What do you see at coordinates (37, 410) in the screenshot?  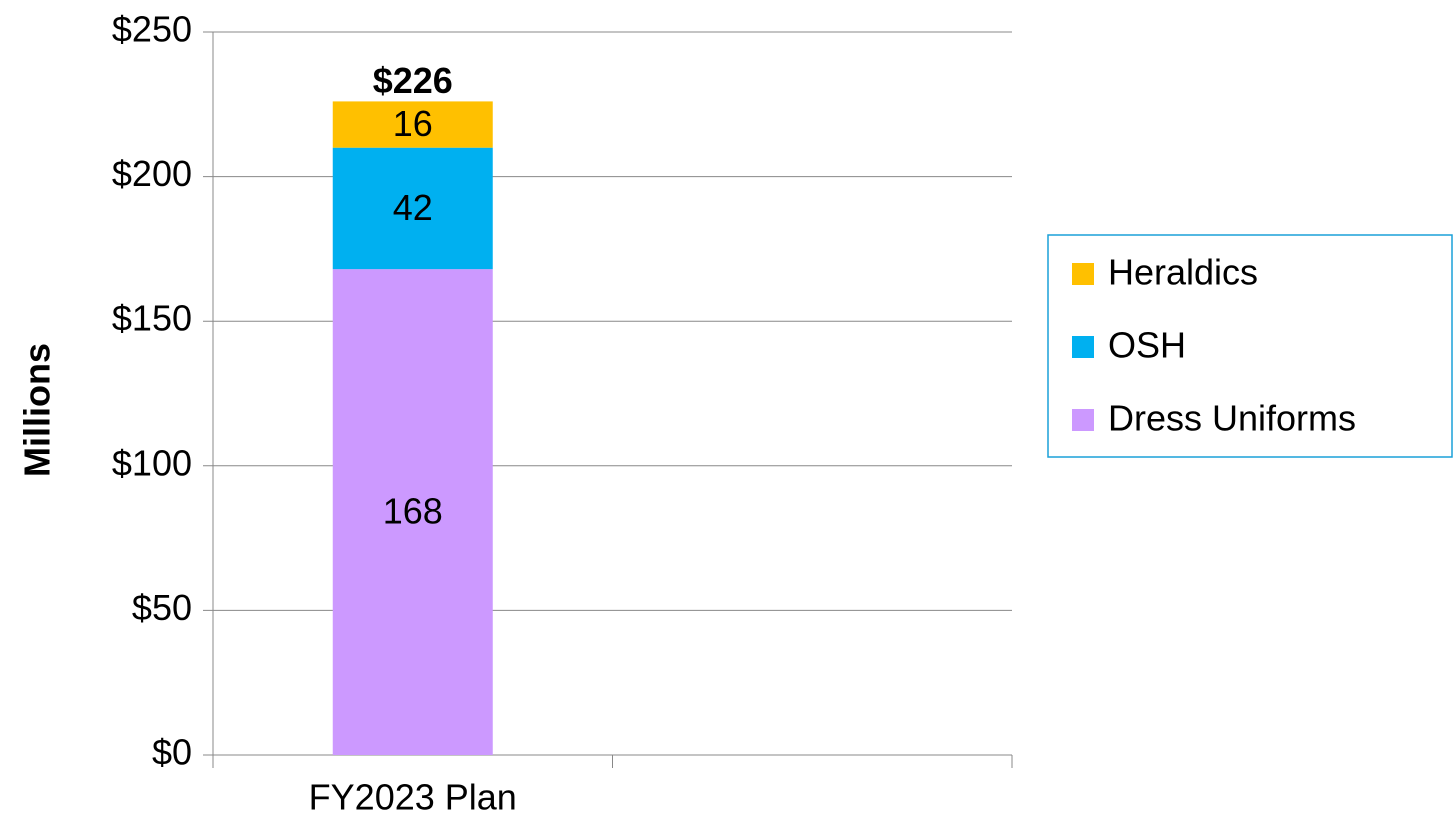 I see `y-axis-label: Millions` at bounding box center [37, 410].